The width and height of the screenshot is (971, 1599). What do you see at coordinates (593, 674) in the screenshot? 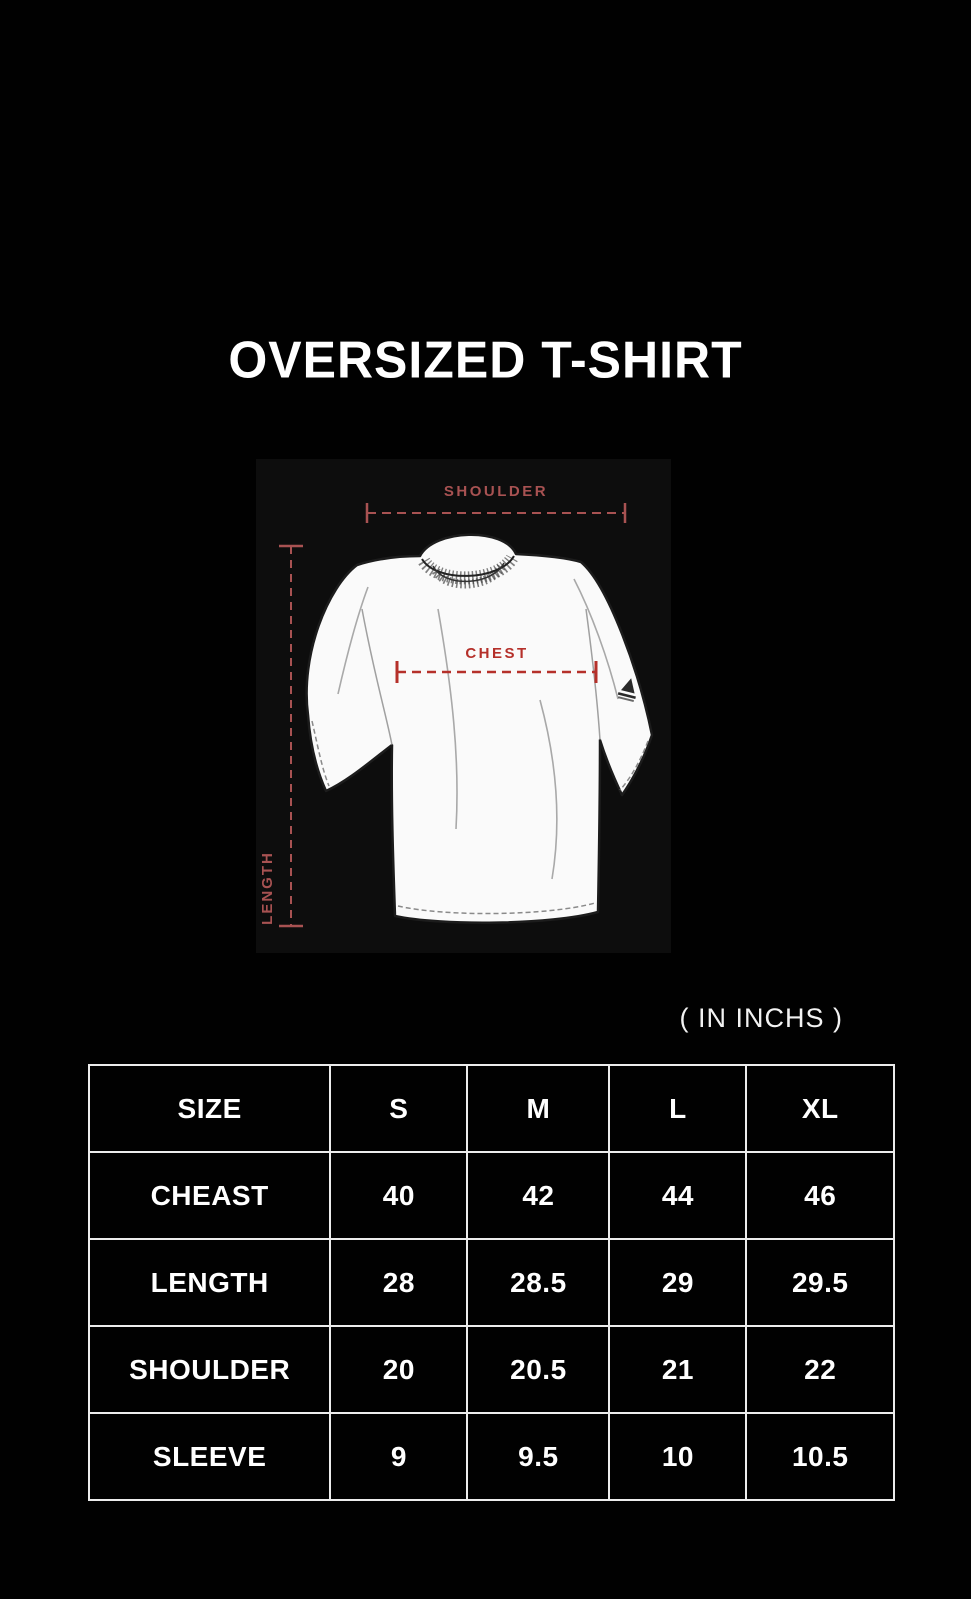
I see `armhole-seam-right` at bounding box center [593, 674].